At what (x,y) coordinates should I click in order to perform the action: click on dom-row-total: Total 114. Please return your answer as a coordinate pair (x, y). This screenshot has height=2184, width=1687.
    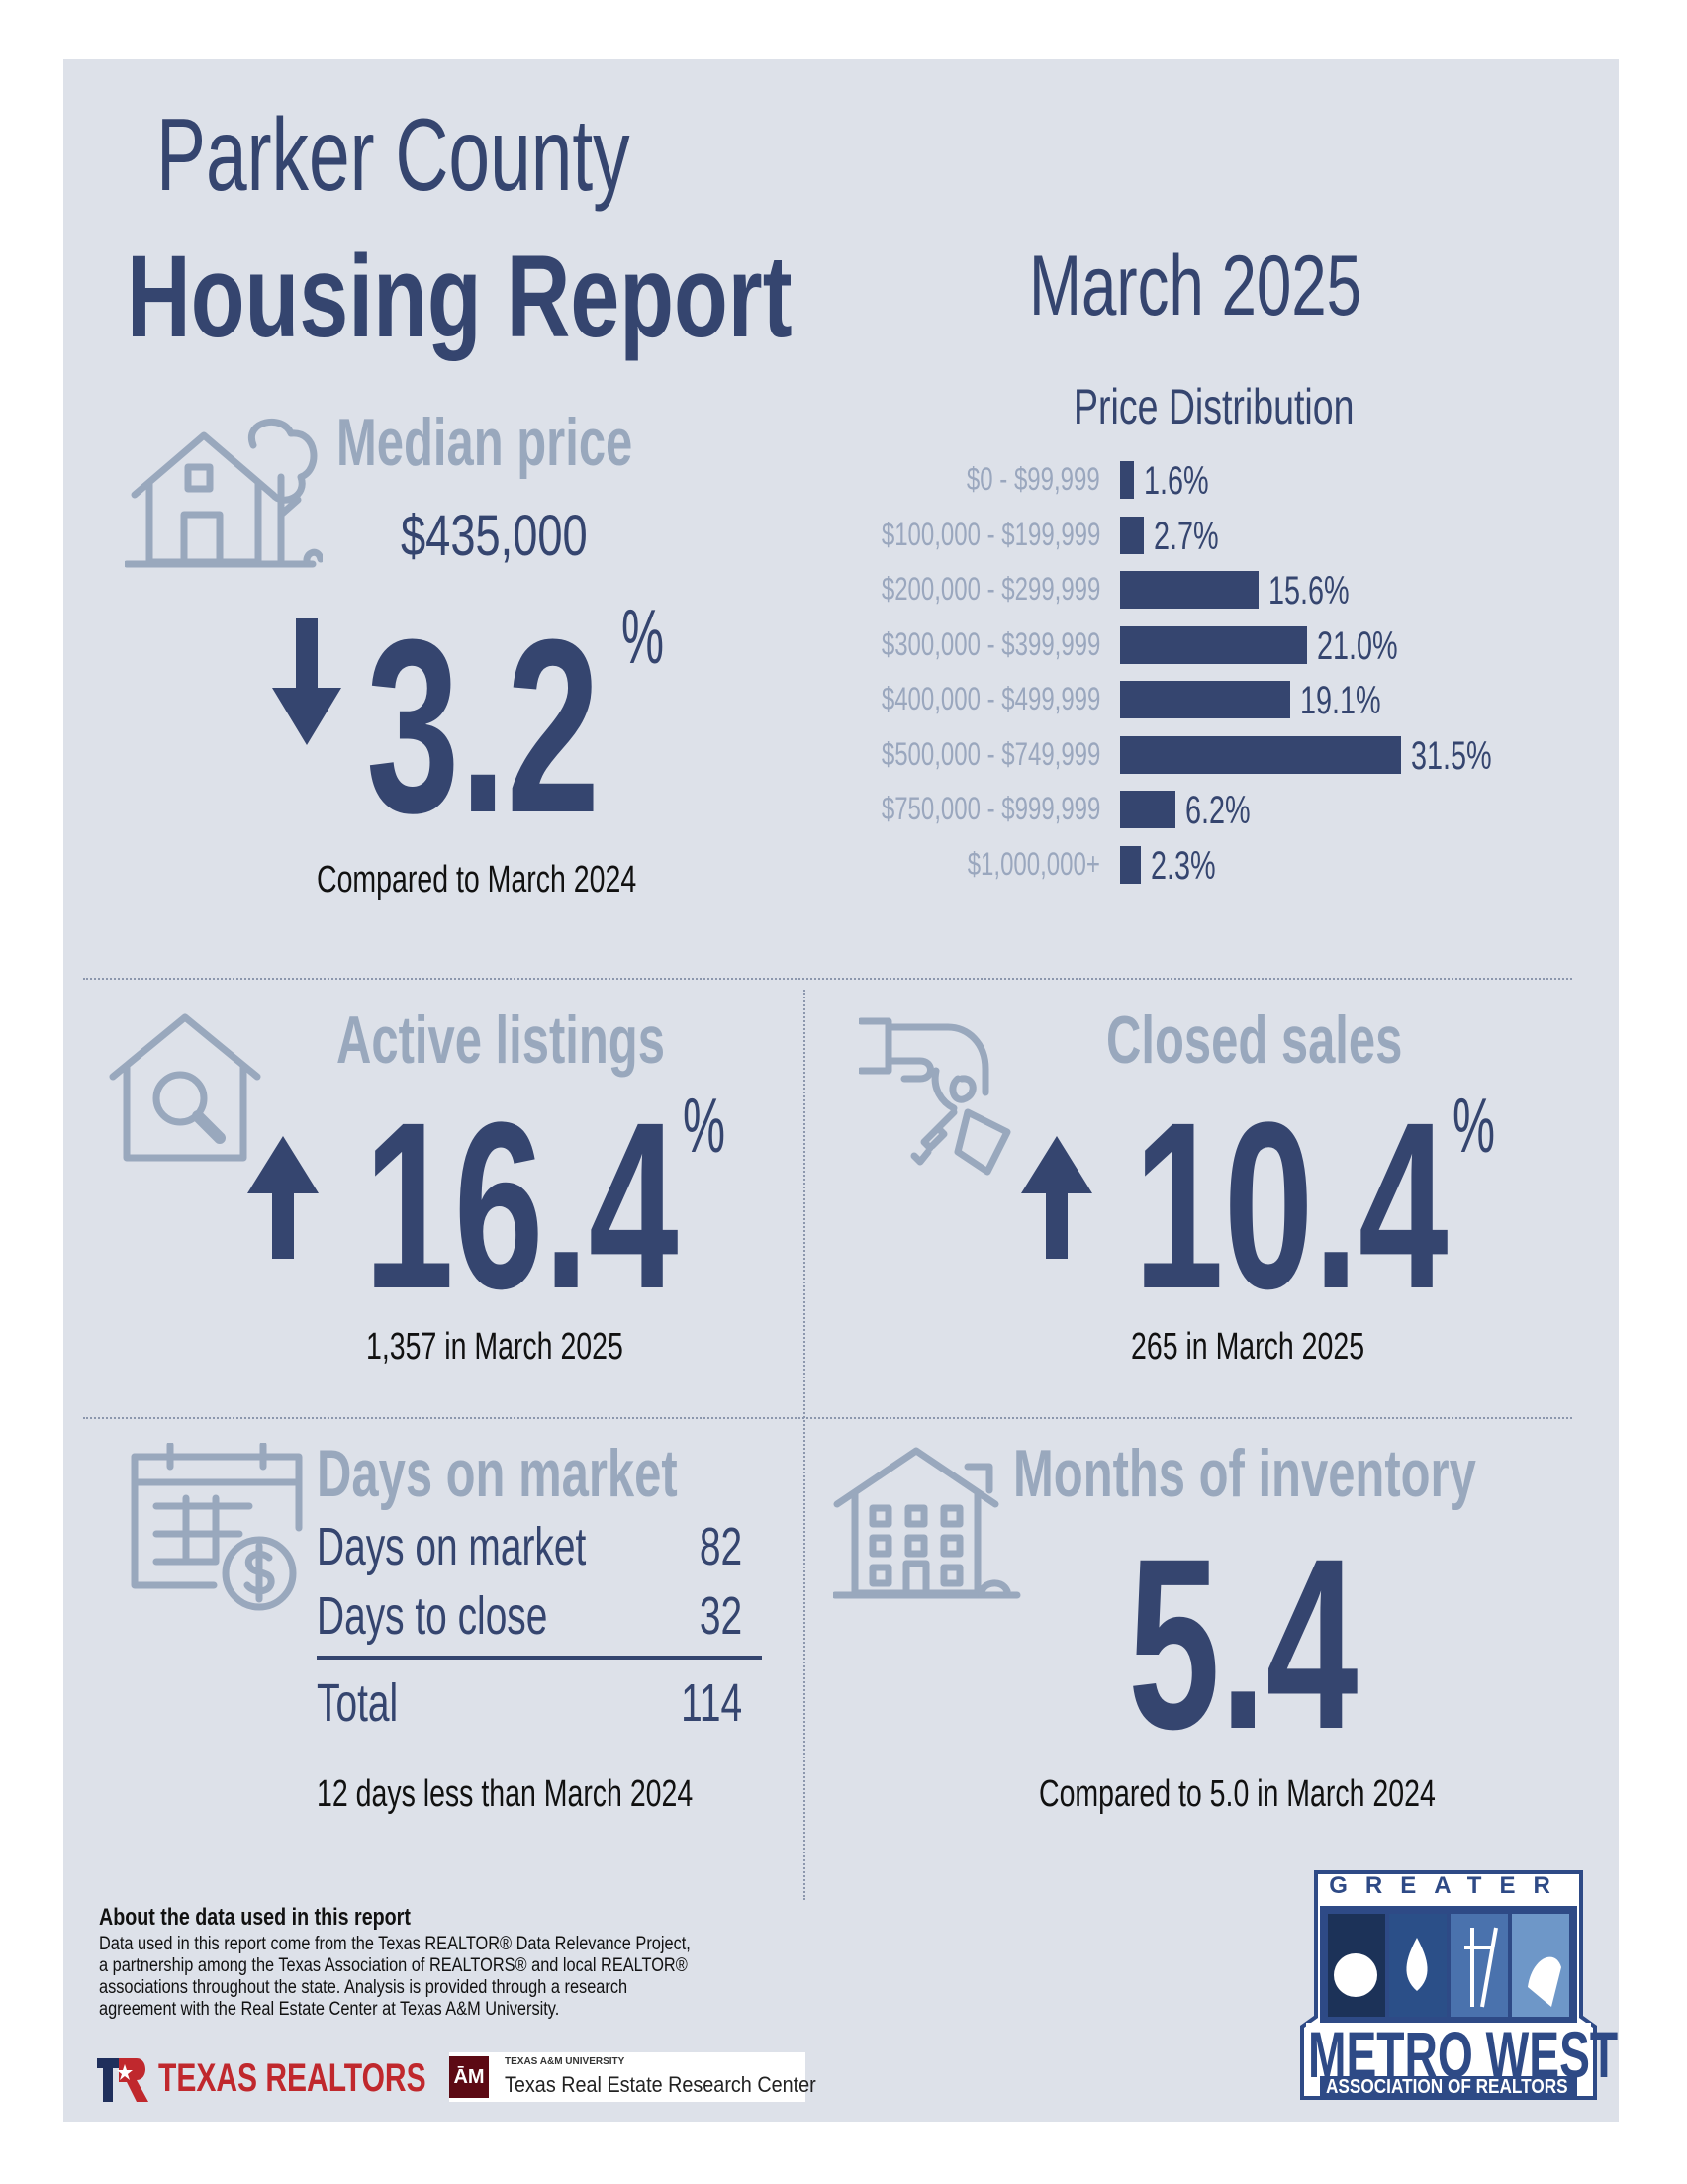
    Looking at the image, I should click on (529, 1702).